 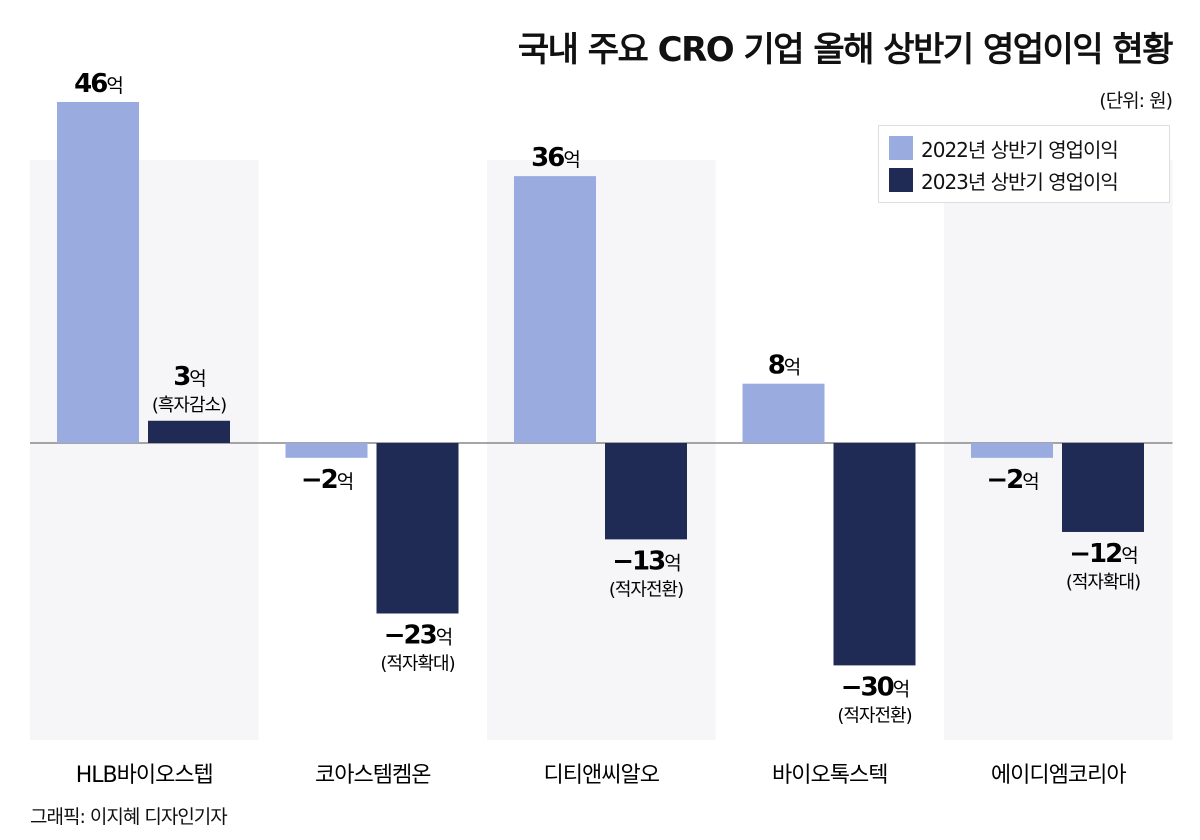 What do you see at coordinates (418, 636) in the screenshot?
I see `data-label: −23억` at bounding box center [418, 636].